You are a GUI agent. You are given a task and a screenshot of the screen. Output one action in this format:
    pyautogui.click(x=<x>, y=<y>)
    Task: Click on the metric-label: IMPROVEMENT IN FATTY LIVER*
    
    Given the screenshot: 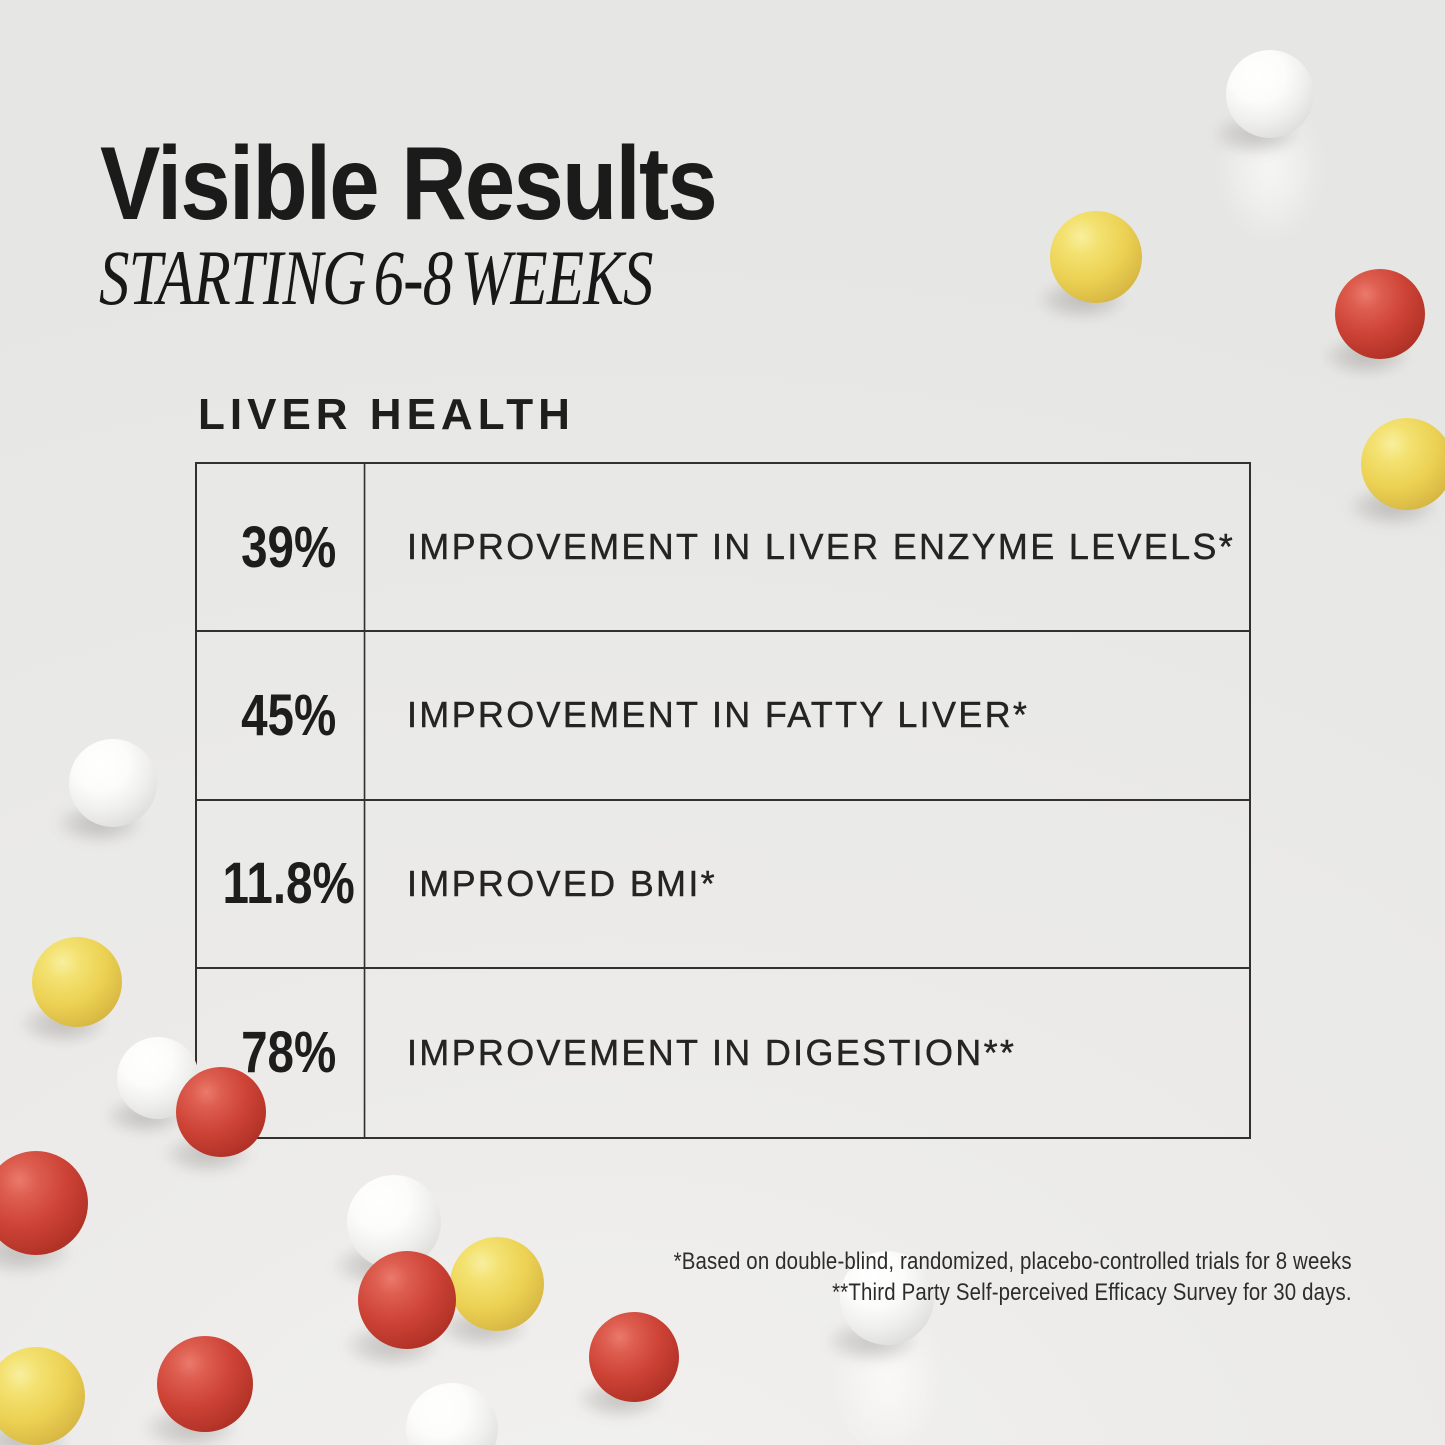 What is the action you would take?
    pyautogui.click(x=718, y=715)
    